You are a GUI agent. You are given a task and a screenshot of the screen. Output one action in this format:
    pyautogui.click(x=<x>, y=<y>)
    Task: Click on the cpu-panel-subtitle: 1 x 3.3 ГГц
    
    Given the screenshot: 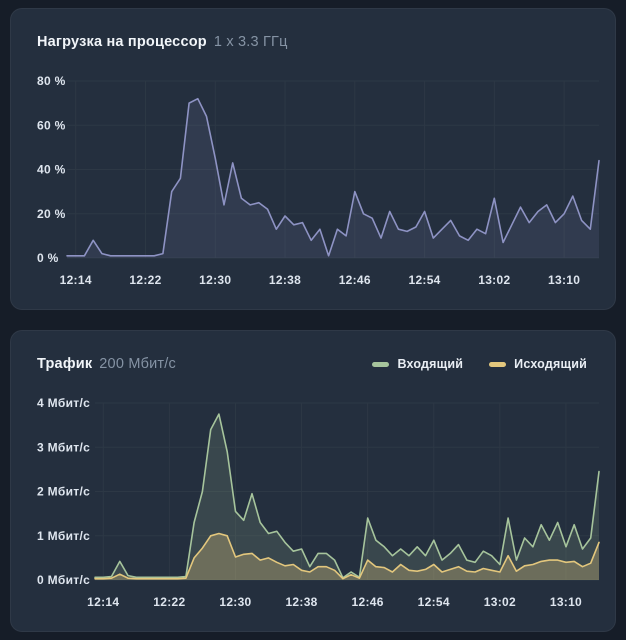 What is the action you would take?
    pyautogui.click(x=250, y=42)
    